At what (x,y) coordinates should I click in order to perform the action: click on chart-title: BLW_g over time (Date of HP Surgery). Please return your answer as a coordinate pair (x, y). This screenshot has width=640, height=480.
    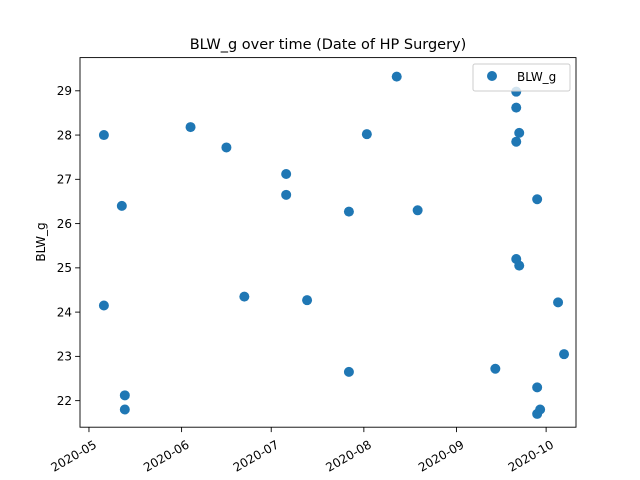
    Looking at the image, I should click on (328, 45).